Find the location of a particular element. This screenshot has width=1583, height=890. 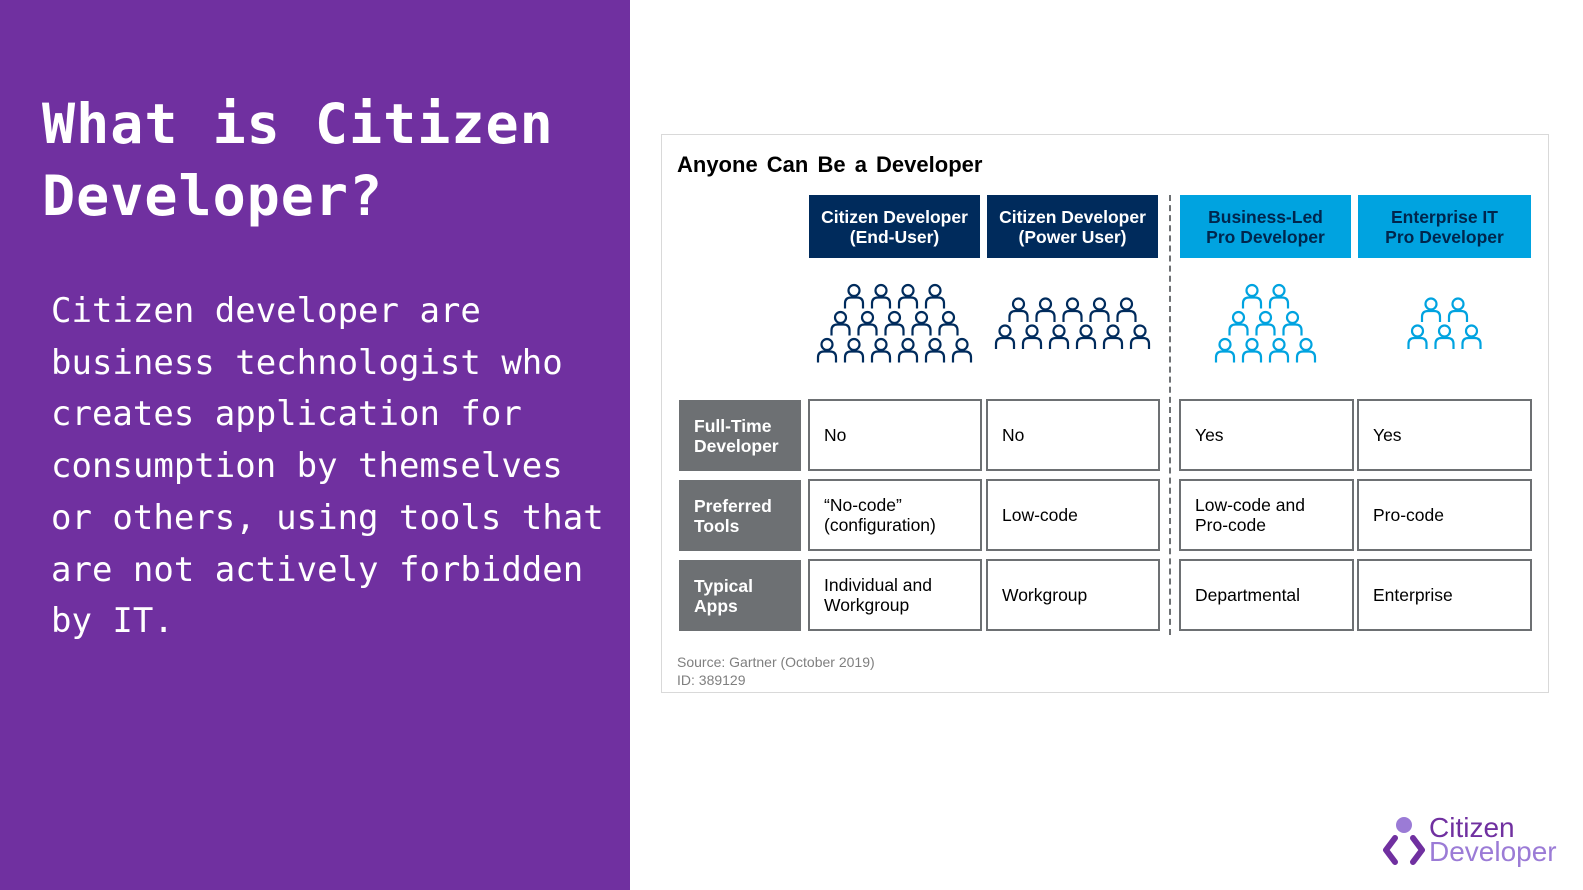

cell-text: Low-code is located at coordinates (1040, 515).